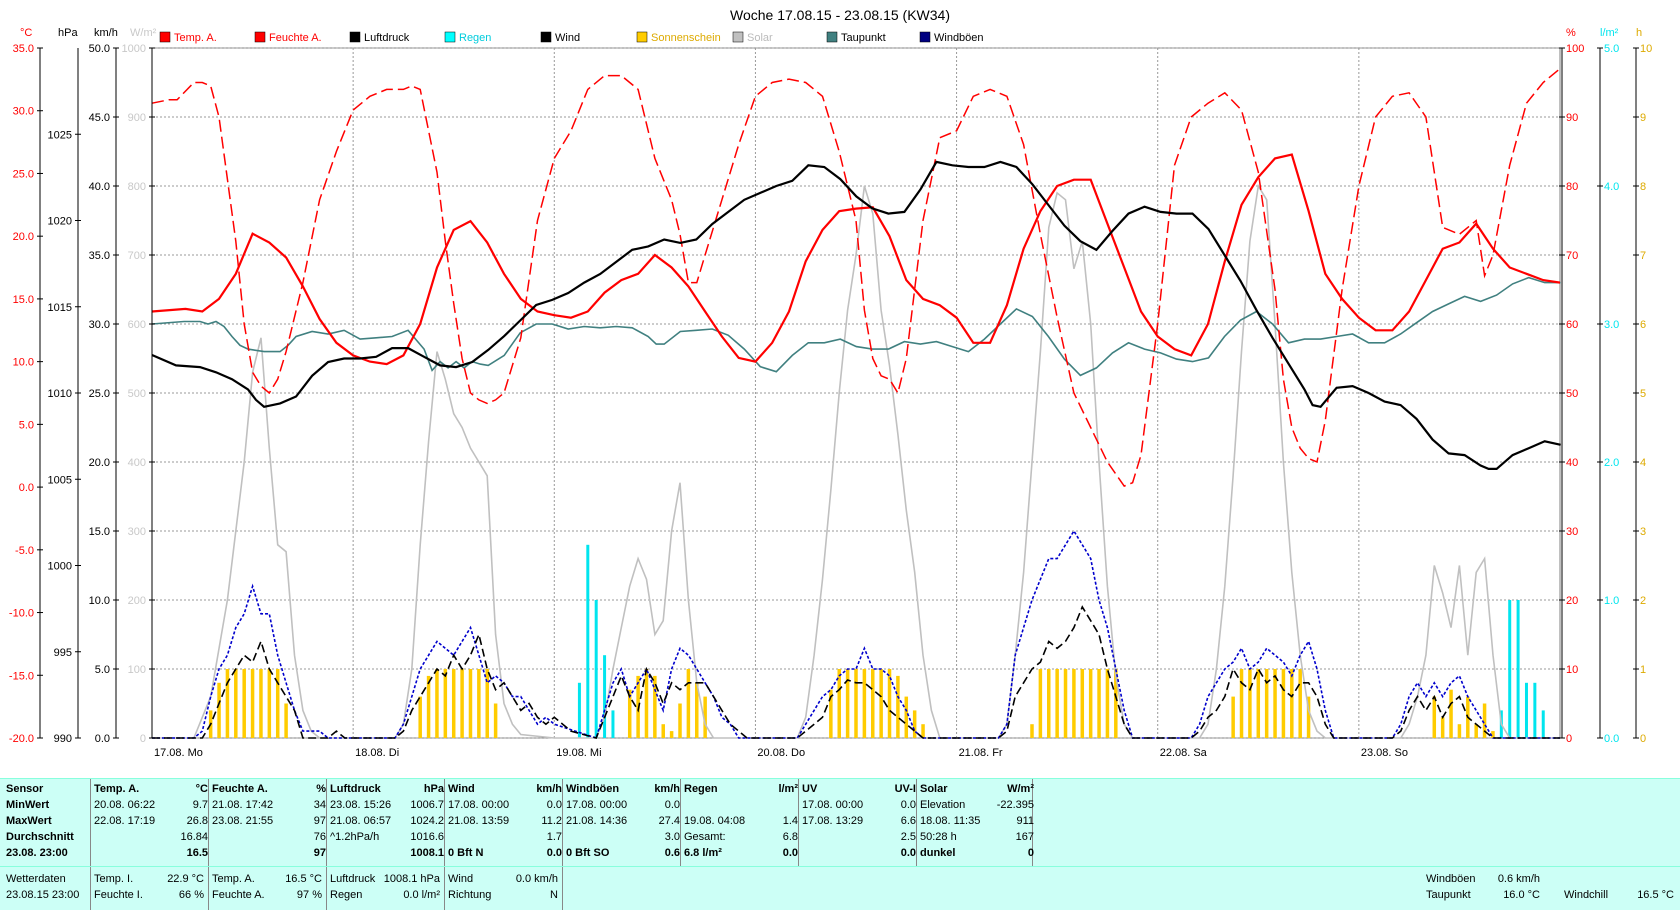  What do you see at coordinates (567, 38) in the screenshot?
I see `legend-label: Wind` at bounding box center [567, 38].